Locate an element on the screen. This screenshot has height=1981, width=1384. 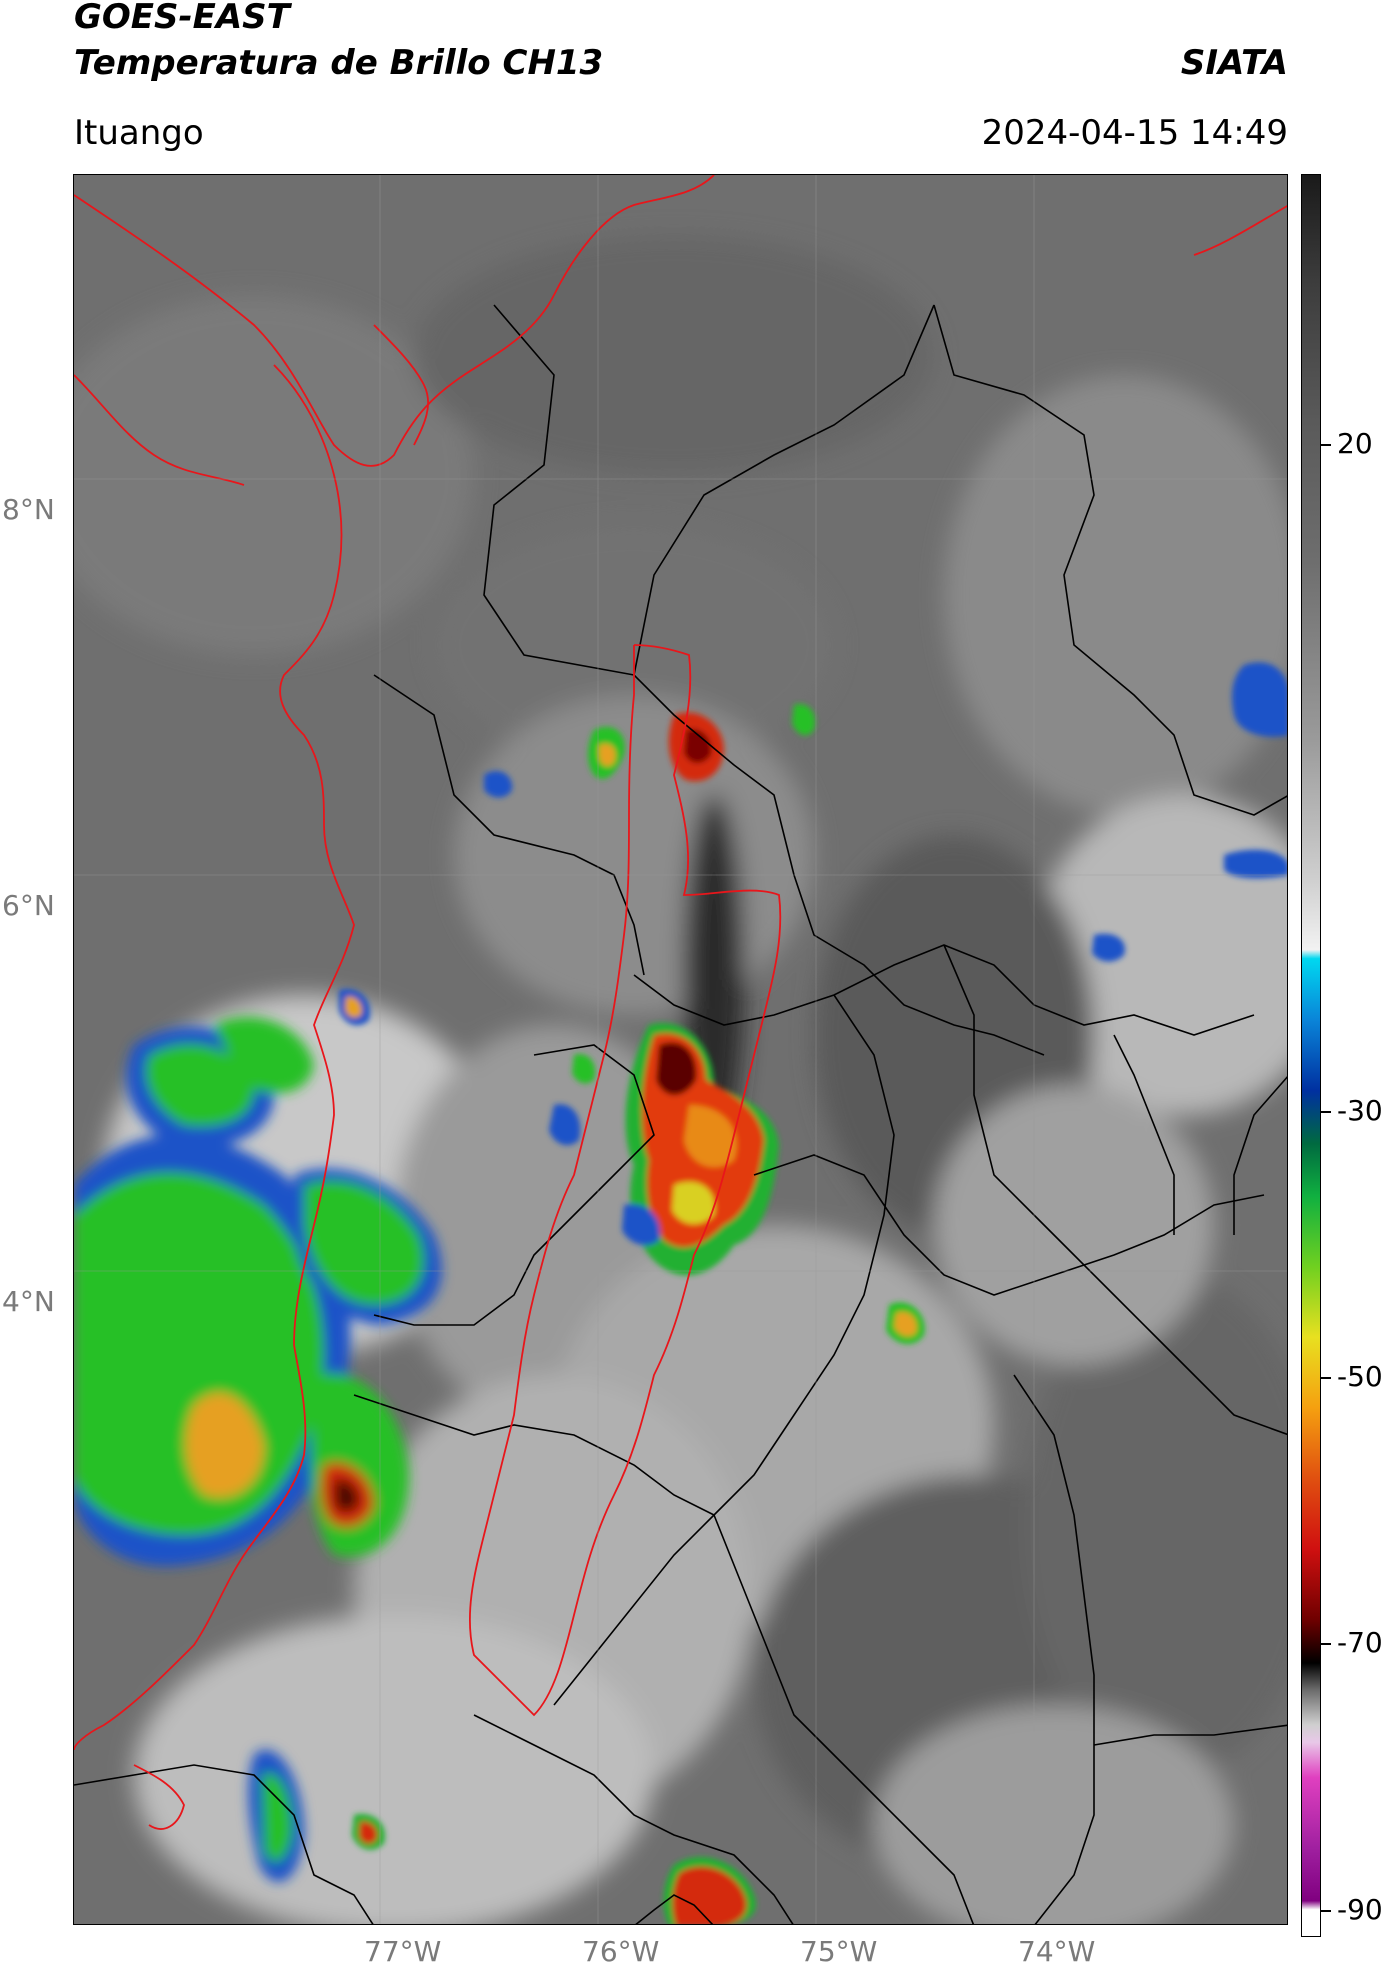
longitude-label-74w: 74°W is located at coordinates (1056, 1952).